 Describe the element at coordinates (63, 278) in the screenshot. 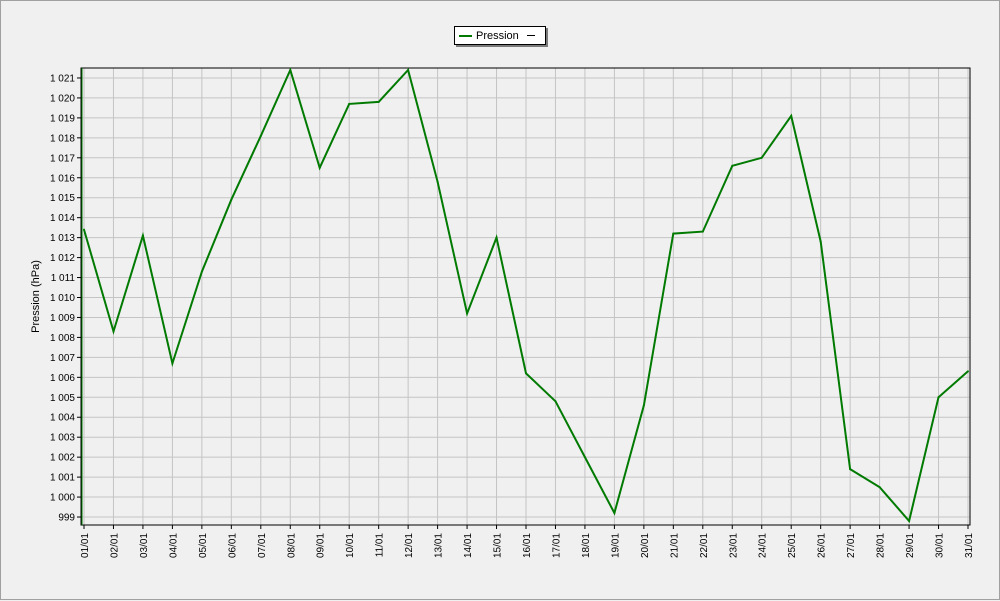

I see `y-tick-label: 1 011` at that location.